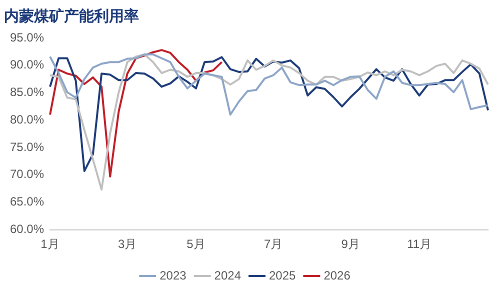 The height and width of the screenshot is (292, 500). I want to click on x-tick-label: 7月, so click(273, 244).